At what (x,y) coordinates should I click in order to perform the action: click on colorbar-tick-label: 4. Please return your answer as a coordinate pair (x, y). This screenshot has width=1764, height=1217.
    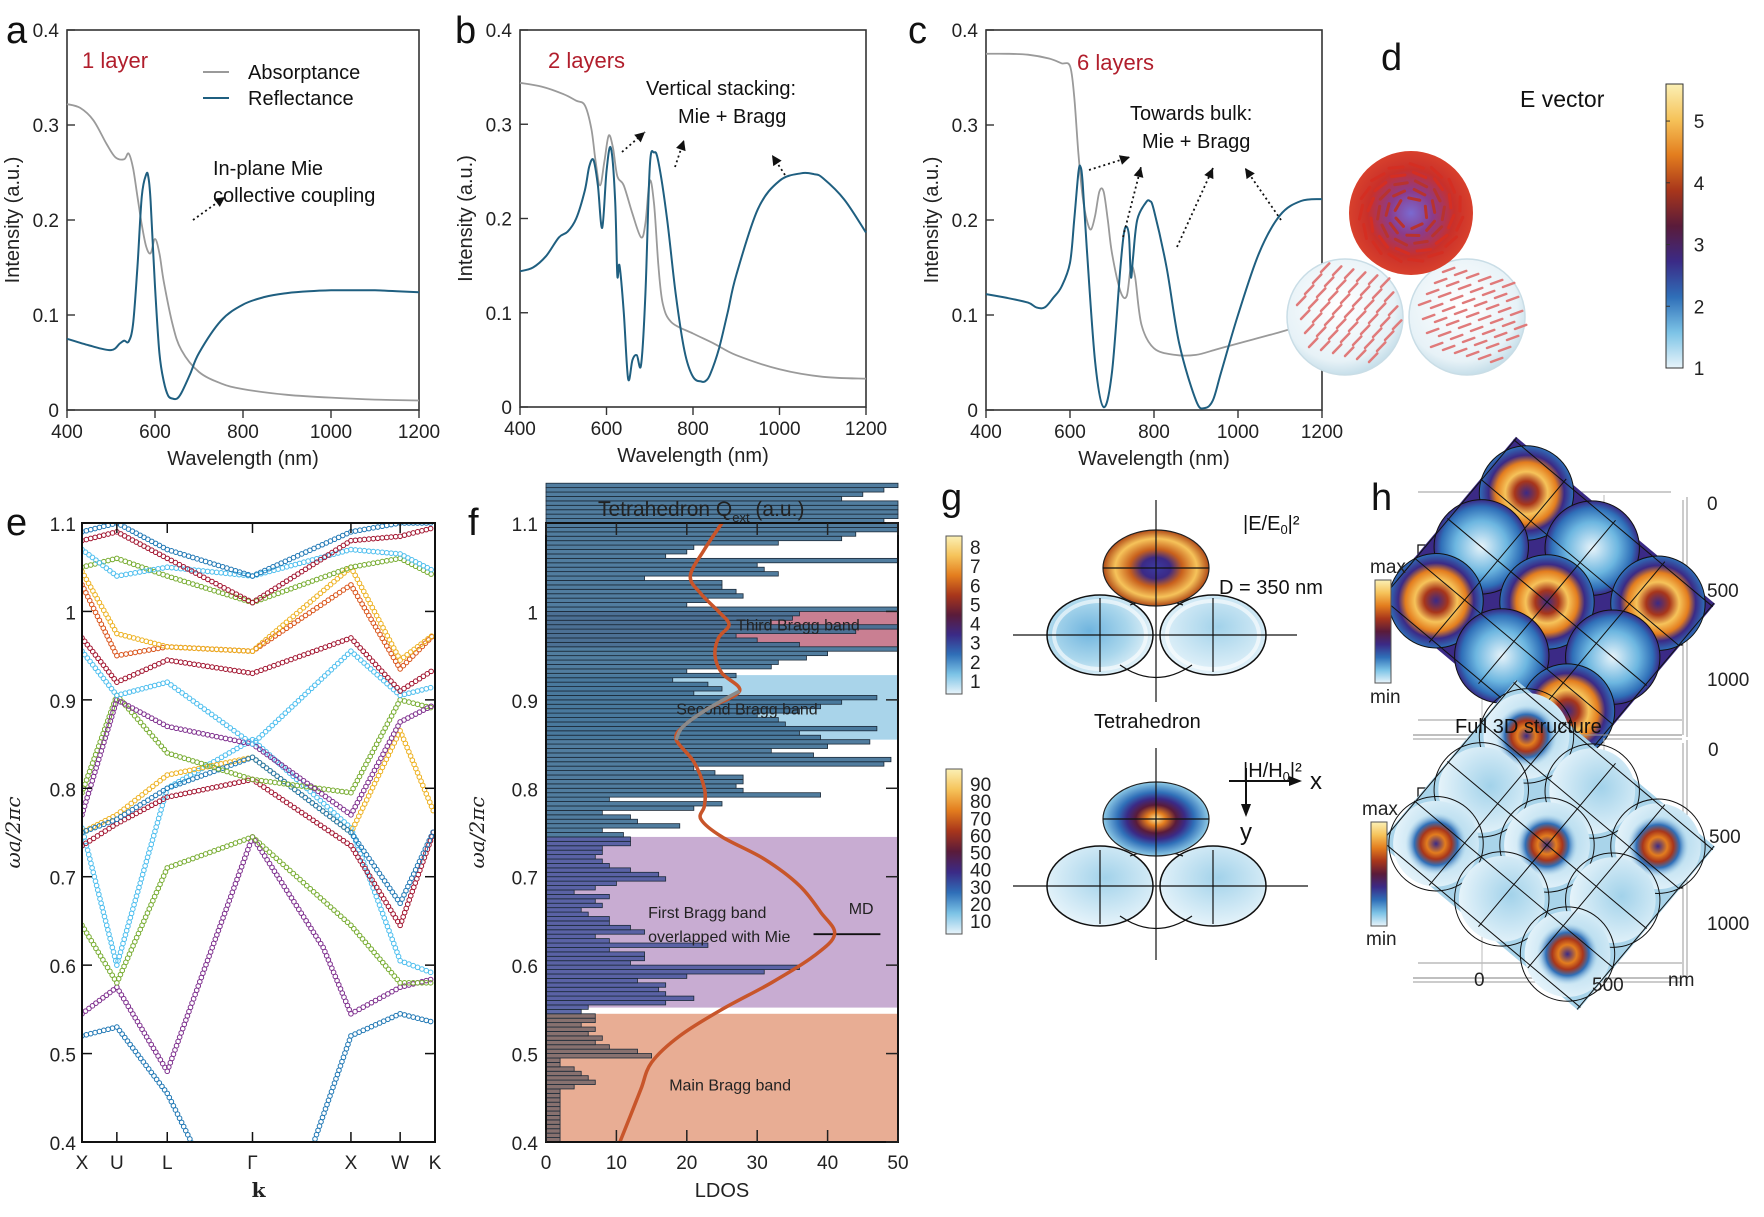
    Looking at the image, I should click on (1699, 184).